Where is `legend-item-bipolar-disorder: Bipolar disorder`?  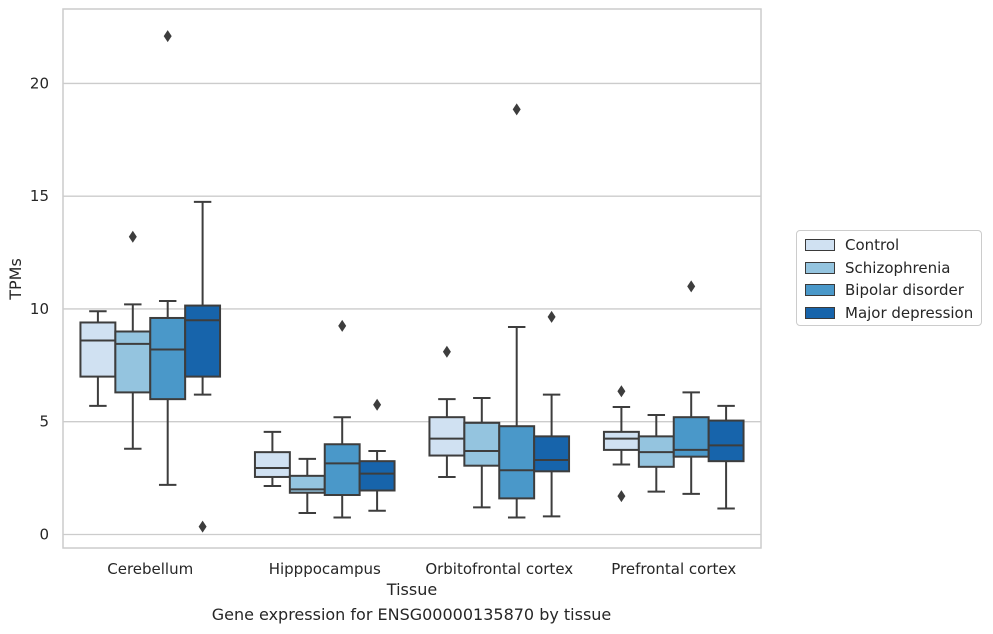
legend-item-bipolar-disorder: Bipolar disorder is located at coordinates (884, 290).